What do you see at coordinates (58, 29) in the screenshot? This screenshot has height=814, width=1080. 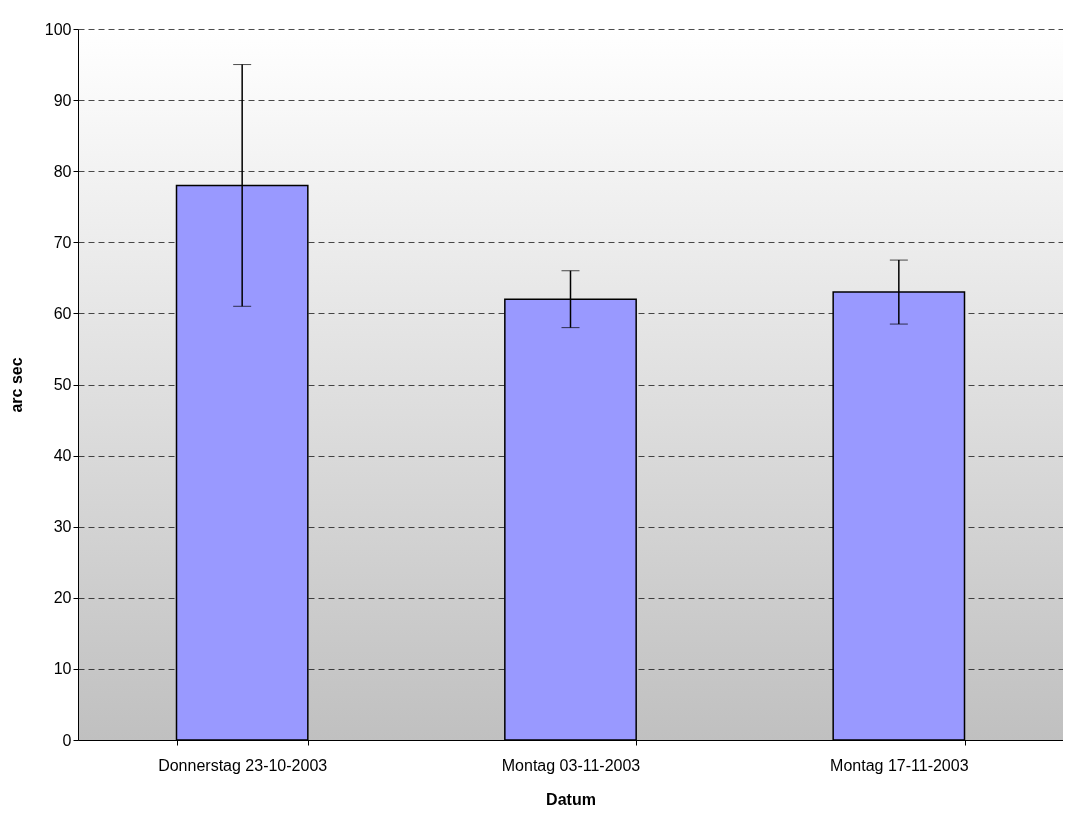 I see `y-tick-label: 100` at bounding box center [58, 29].